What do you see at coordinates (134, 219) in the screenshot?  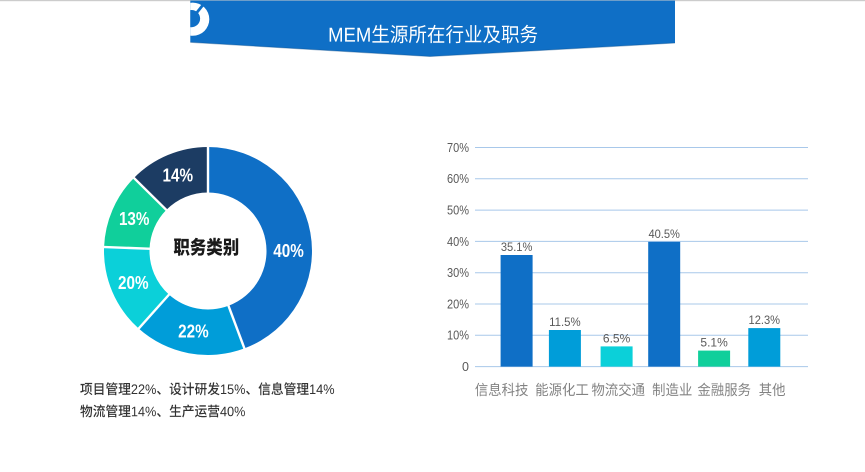 I see `svg-text: 13%` at bounding box center [134, 219].